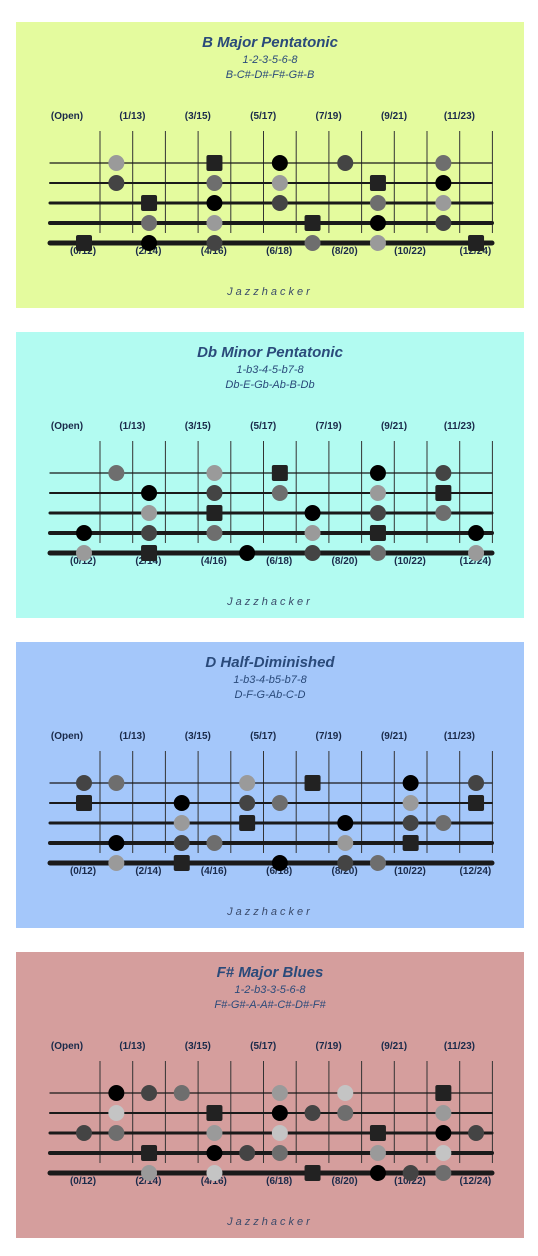 This screenshot has width=538, height=1256. I want to click on scale-notes: D-F-G-Ab-C-D, so click(270, 695).